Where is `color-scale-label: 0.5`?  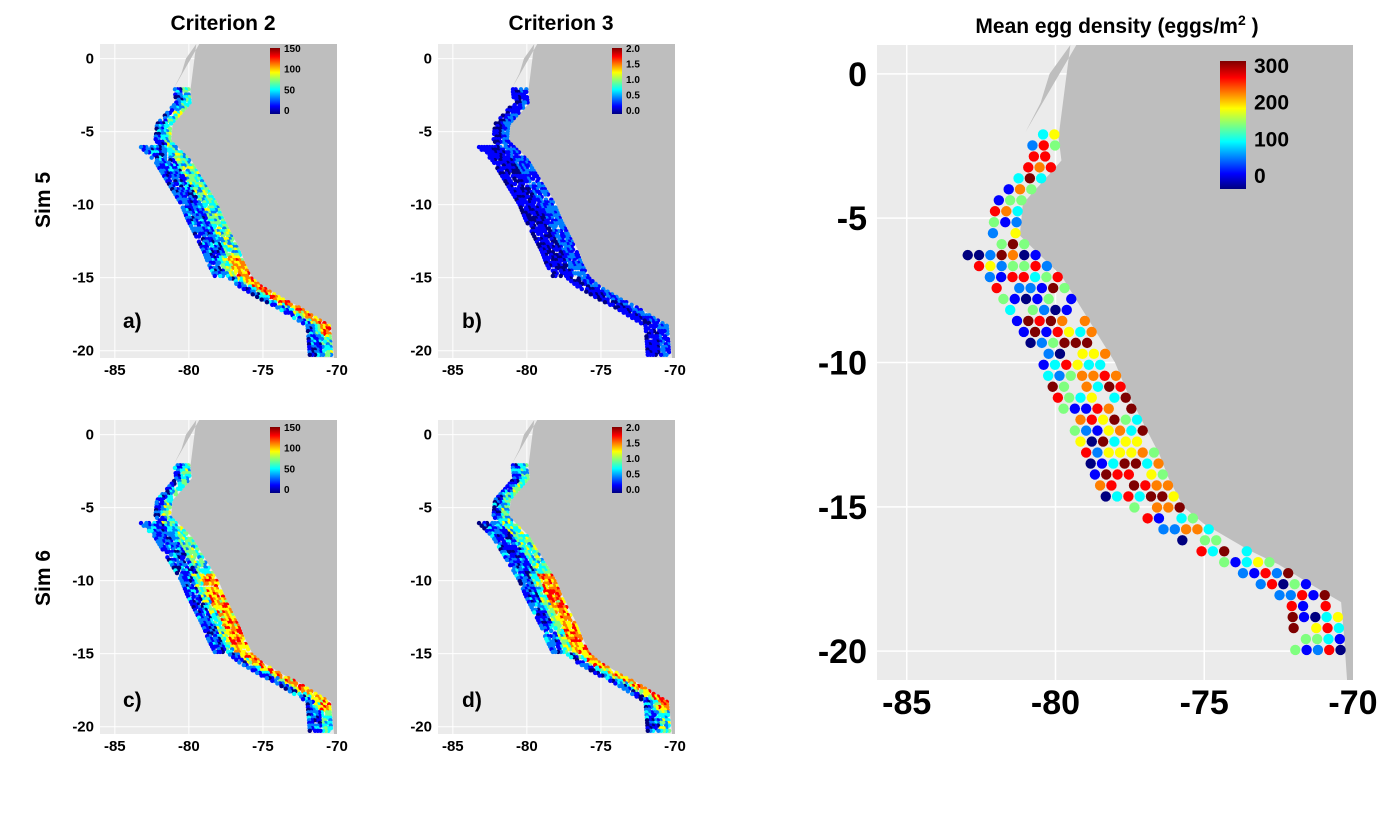
color-scale-label: 0.5 is located at coordinates (633, 96).